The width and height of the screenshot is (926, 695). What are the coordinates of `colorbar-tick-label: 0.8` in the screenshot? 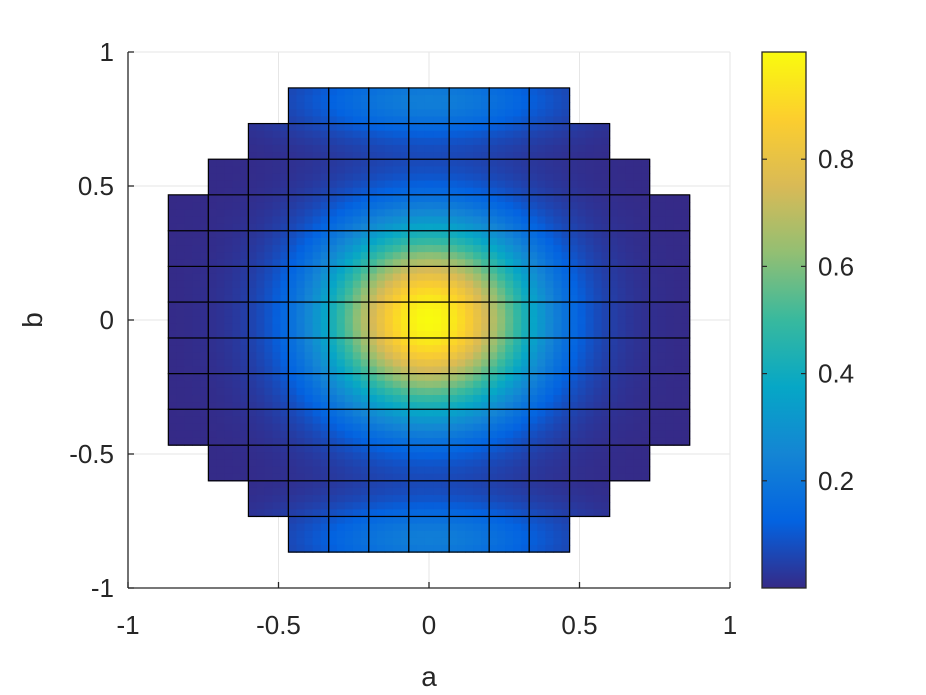 It's located at (836, 159).